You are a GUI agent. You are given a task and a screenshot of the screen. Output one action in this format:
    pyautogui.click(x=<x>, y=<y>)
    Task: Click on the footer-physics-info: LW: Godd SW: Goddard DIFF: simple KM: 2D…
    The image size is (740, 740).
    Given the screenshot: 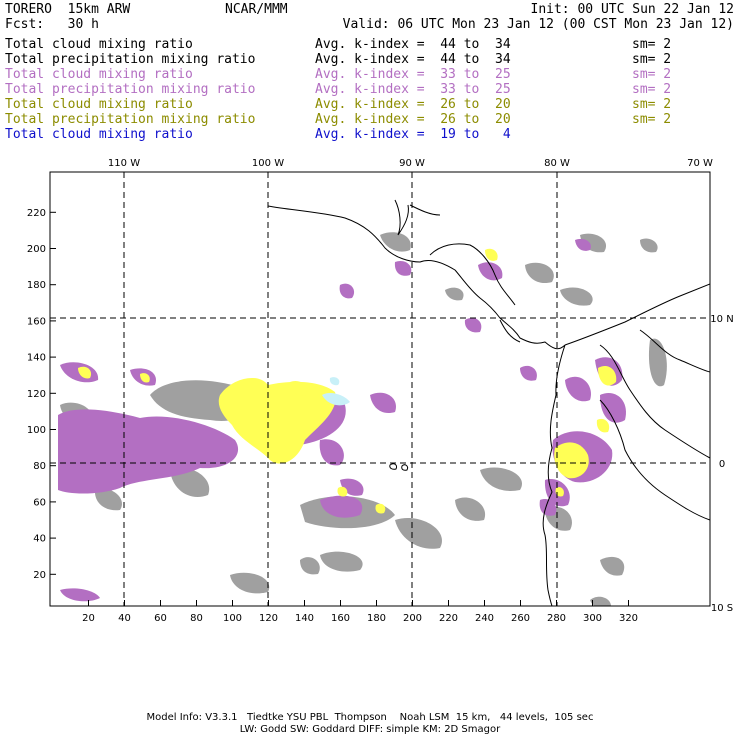 What is the action you would take?
    pyautogui.click(x=370, y=729)
    